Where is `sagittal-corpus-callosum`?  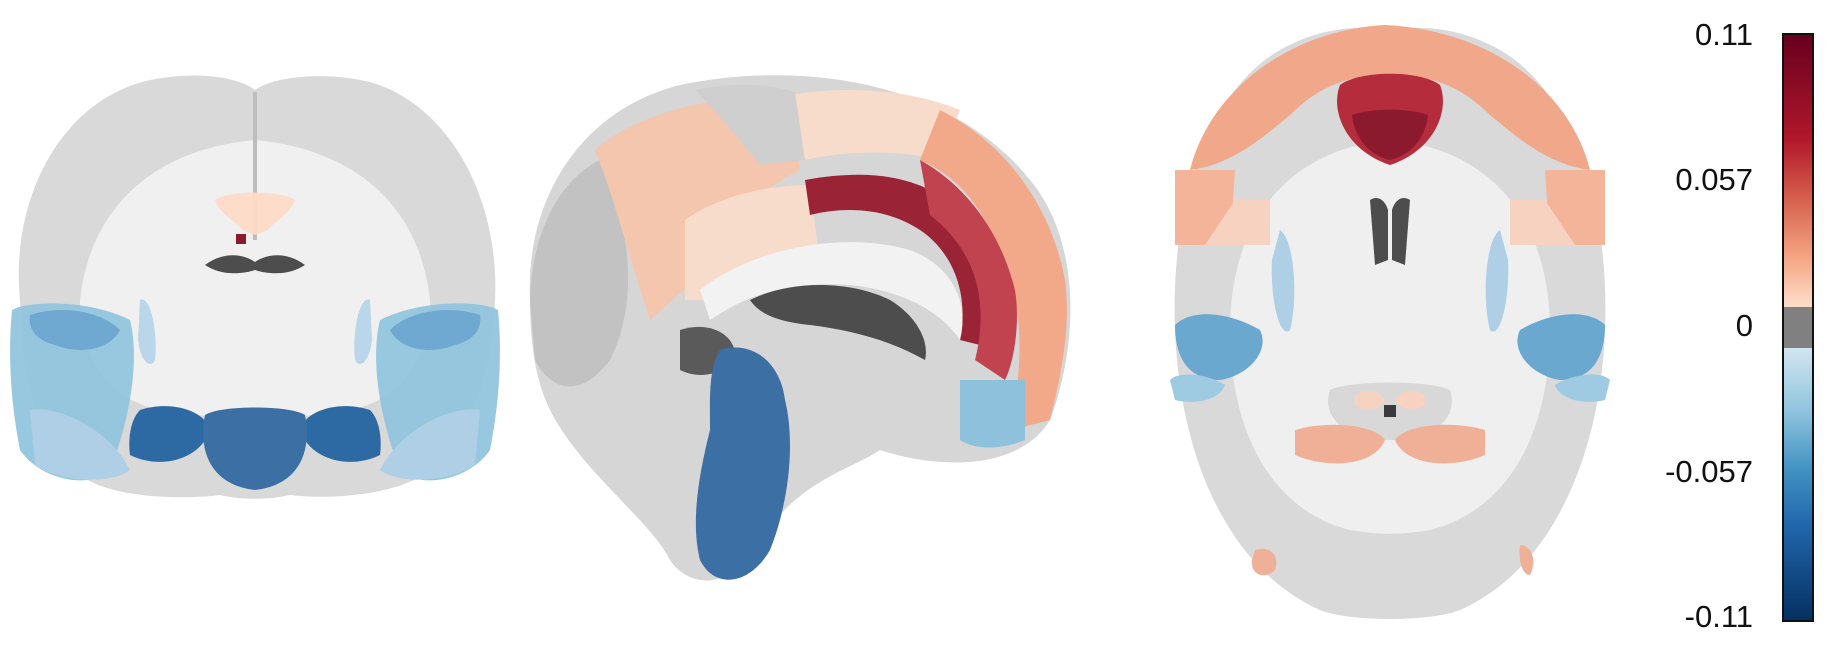 sagittal-corpus-callosum is located at coordinates (831, 291).